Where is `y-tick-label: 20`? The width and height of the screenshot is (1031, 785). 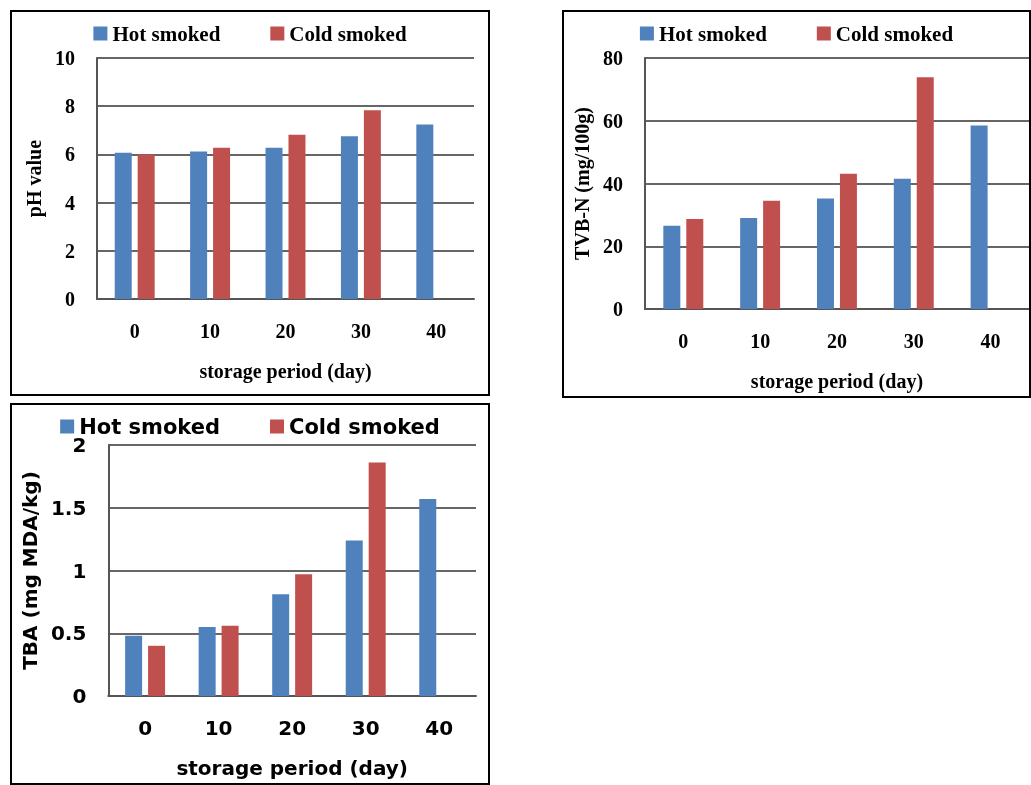
y-tick-label: 20 is located at coordinates (612, 246).